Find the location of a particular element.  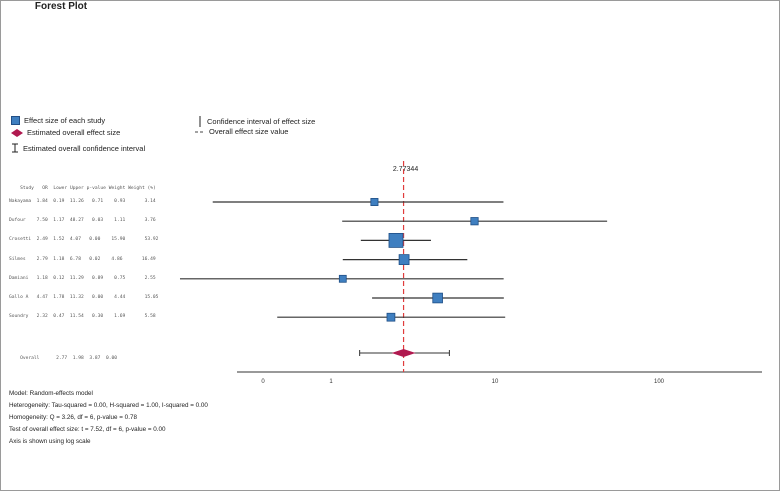

study-name: Damiani is located at coordinates (23, 278).